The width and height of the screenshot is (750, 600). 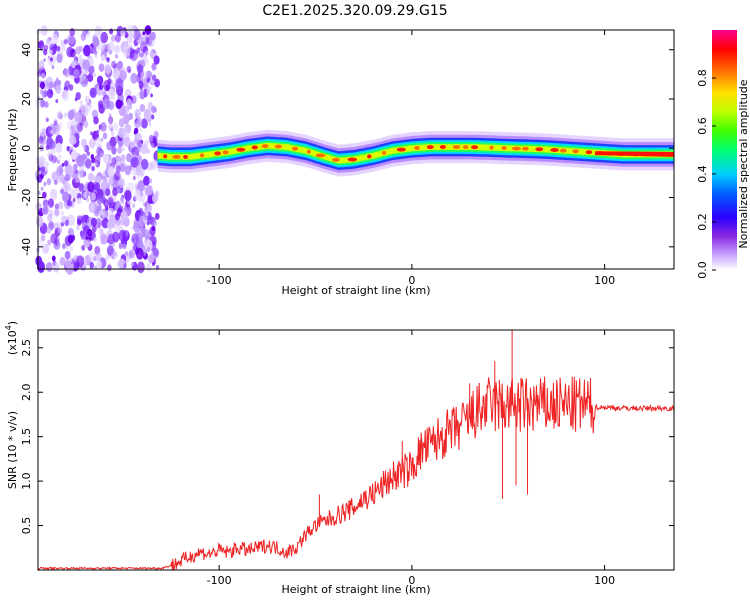 What do you see at coordinates (415, 153) in the screenshot?
I see `spectral-ridge` at bounding box center [415, 153].